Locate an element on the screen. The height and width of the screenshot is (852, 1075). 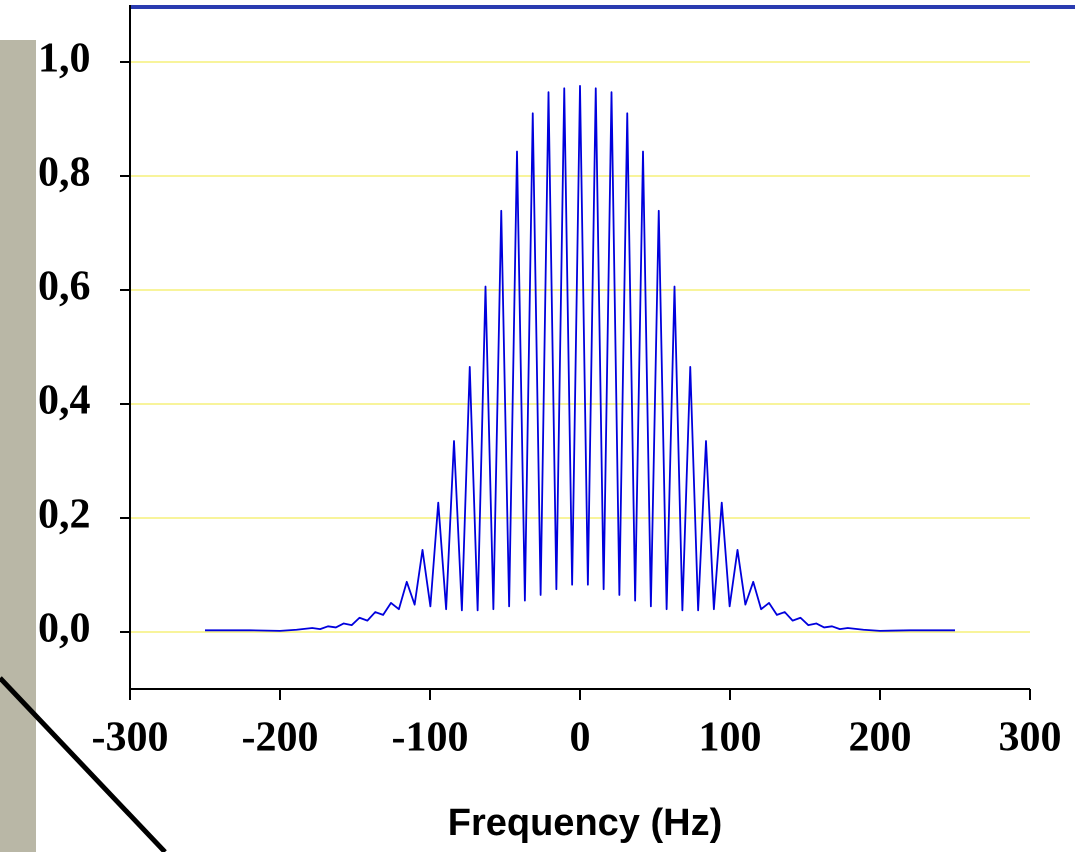
x-tick-label: -100 is located at coordinates (430, 738).